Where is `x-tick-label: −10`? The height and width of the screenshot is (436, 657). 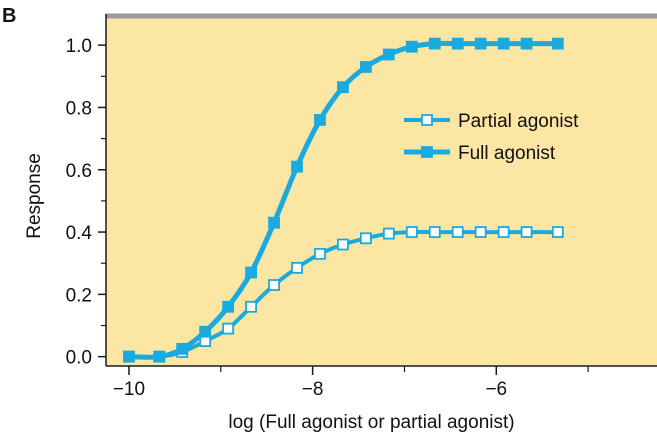 x-tick-label: −10 is located at coordinates (129, 389).